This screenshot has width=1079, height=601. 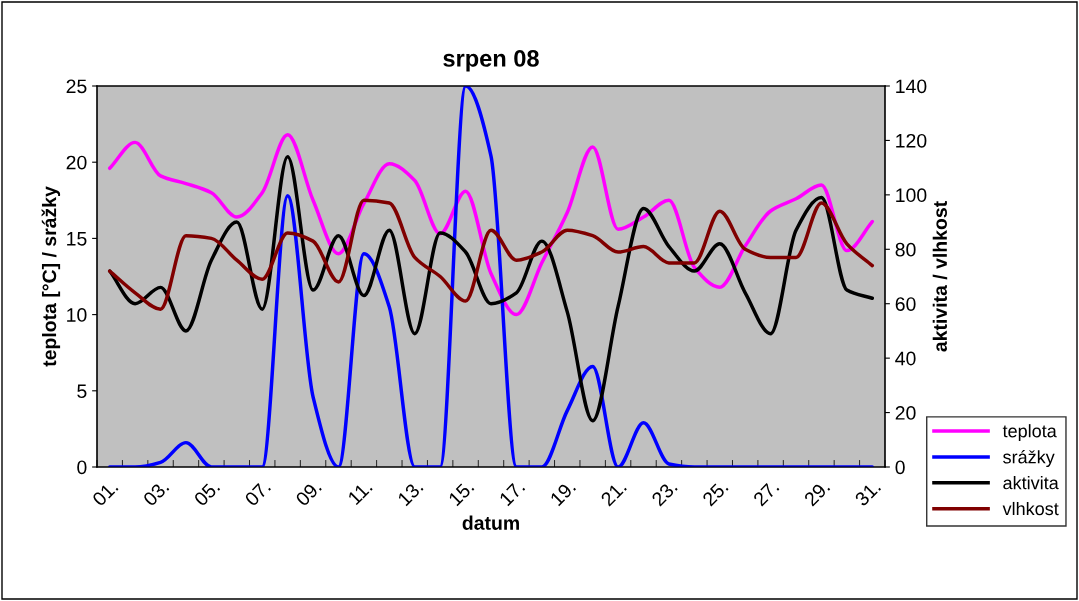 I want to click on y-tick-label: 25, so click(x=76, y=86).